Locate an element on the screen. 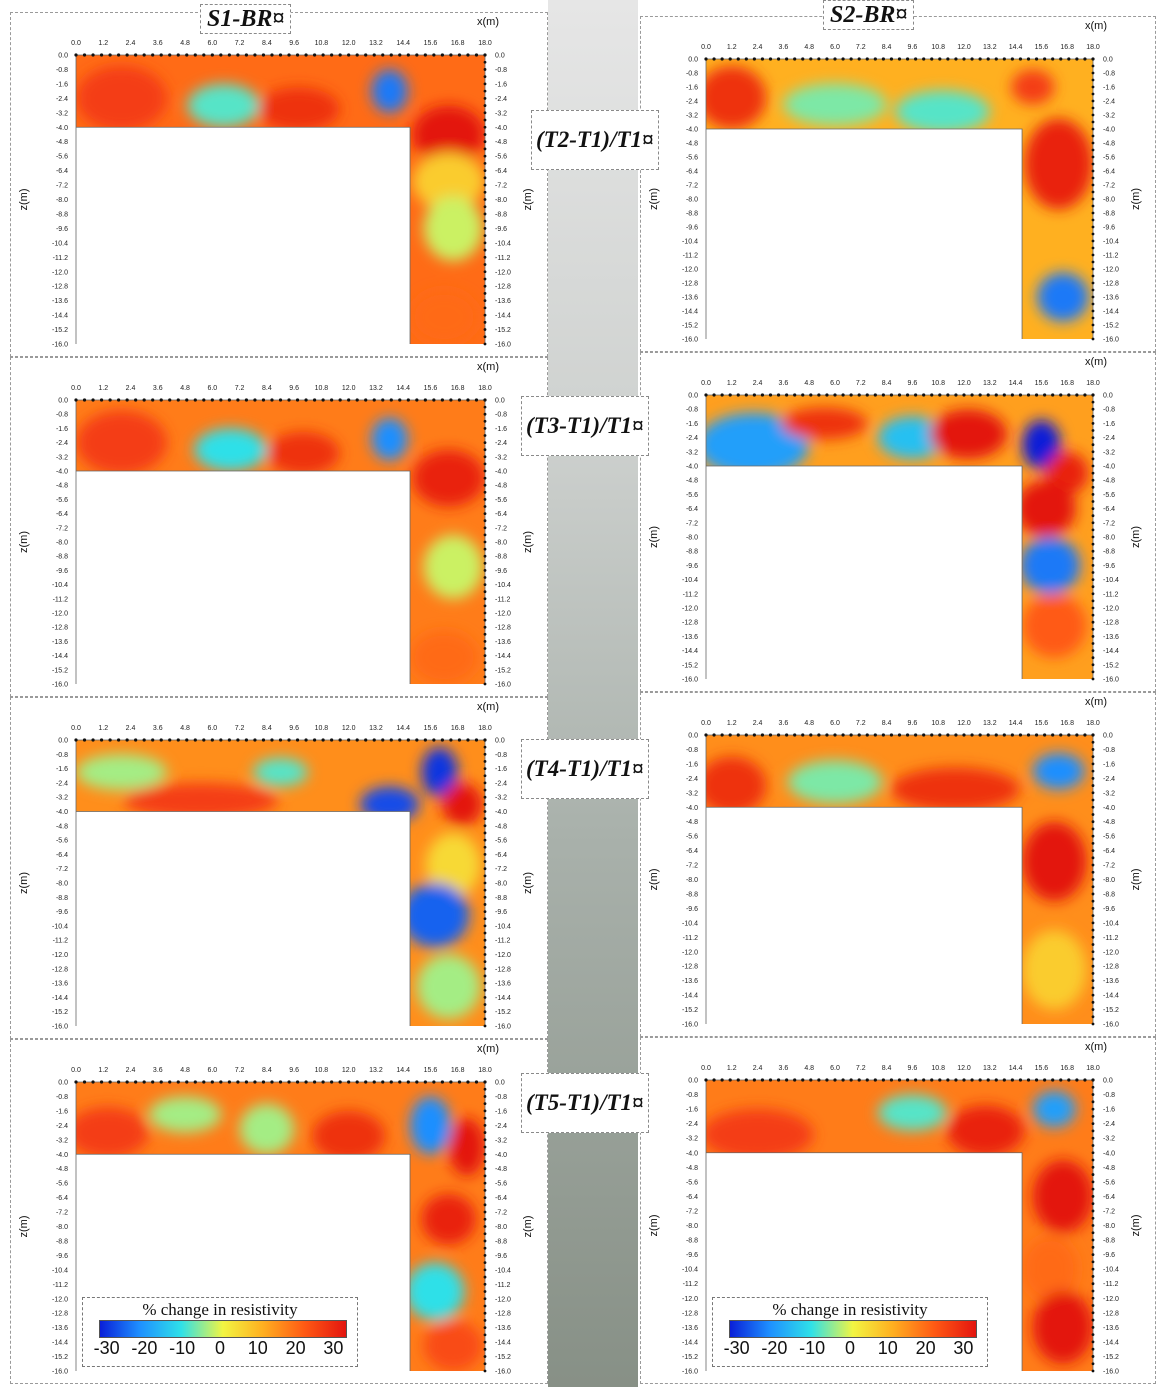  z-tick-label: -13.6 is located at coordinates (1111, 1328).